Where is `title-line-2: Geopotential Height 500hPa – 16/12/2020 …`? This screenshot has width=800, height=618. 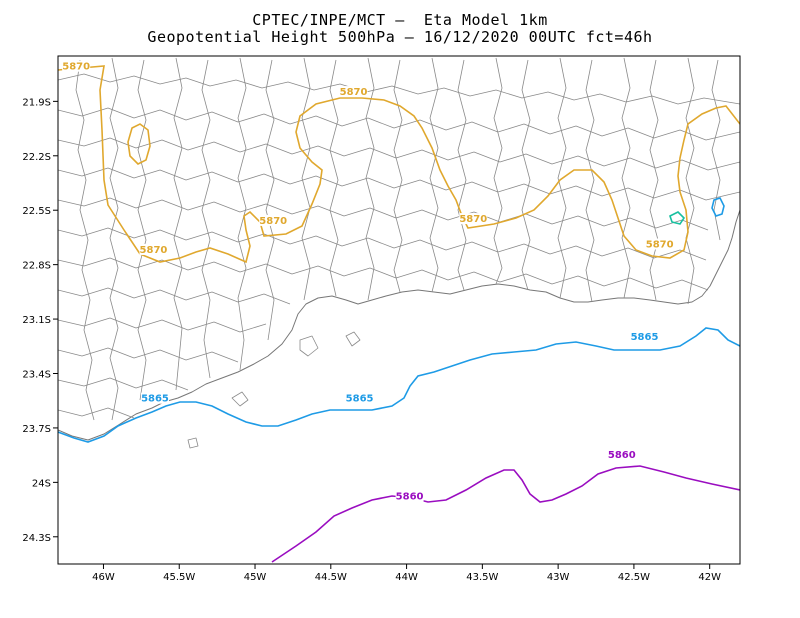 title-line-2: Geopotential Height 500hPa – 16/12/2020 … is located at coordinates (400, 37).